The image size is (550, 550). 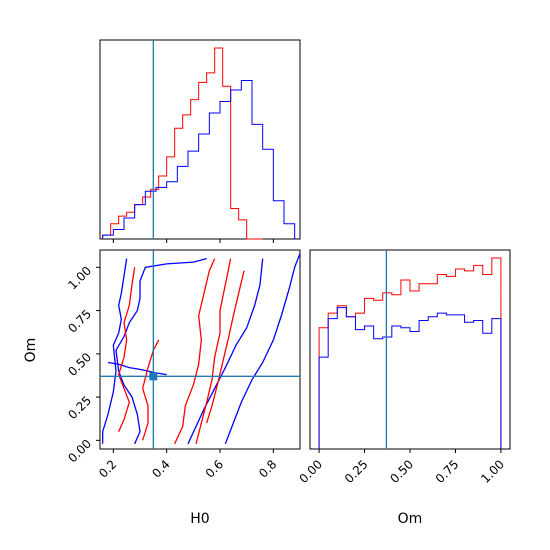 What do you see at coordinates (79, 278) in the screenshot?
I see `contour-ytick-label-4: 1.00` at bounding box center [79, 278].